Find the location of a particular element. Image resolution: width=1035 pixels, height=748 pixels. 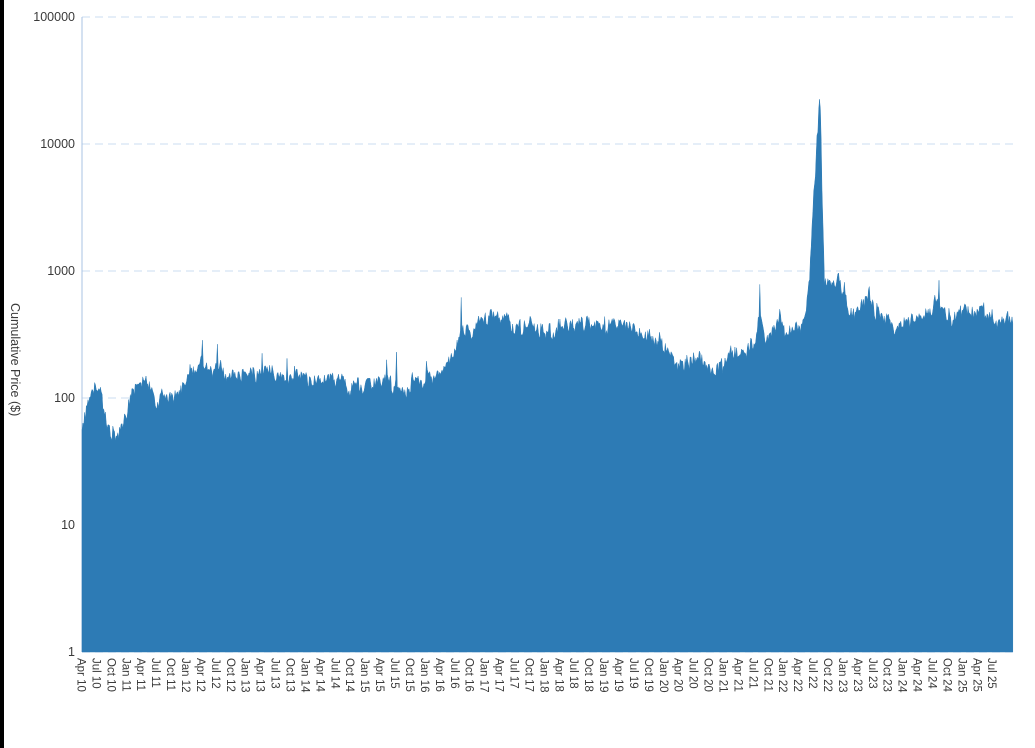

x-tick-label: Oct 20 is located at coordinates (708, 675).